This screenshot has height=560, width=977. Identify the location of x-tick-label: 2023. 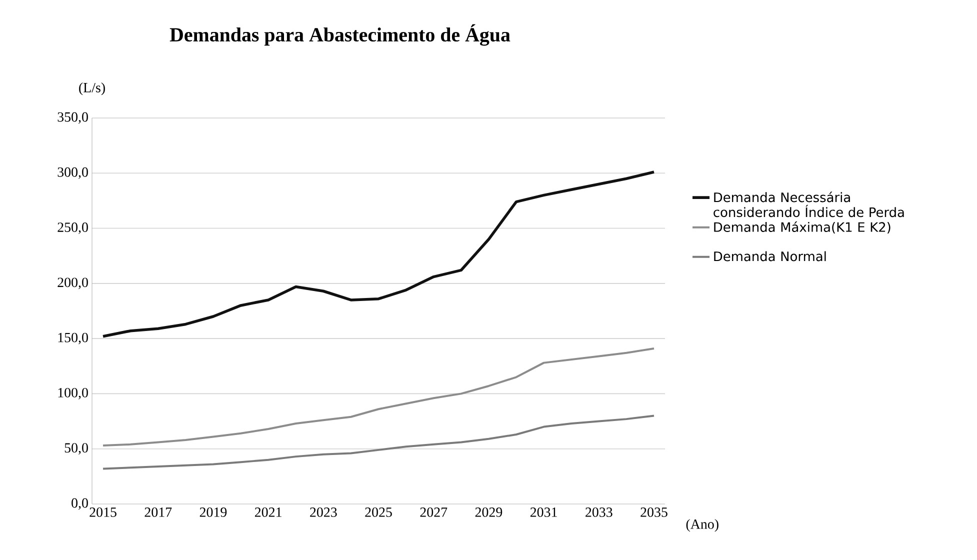
(323, 512).